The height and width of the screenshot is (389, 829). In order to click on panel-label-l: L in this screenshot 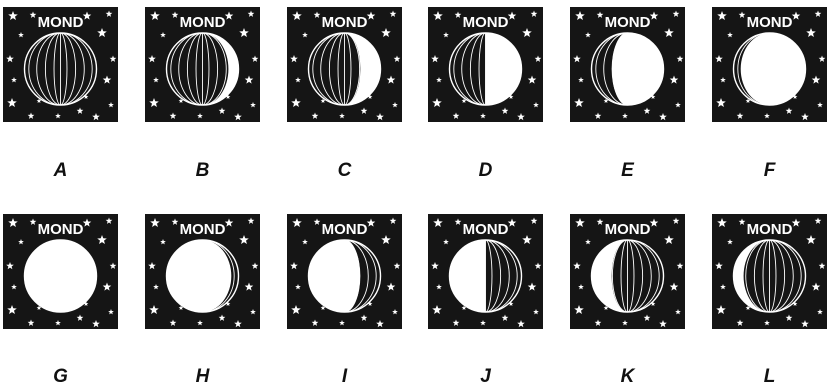, I will do `click(769, 376)`.